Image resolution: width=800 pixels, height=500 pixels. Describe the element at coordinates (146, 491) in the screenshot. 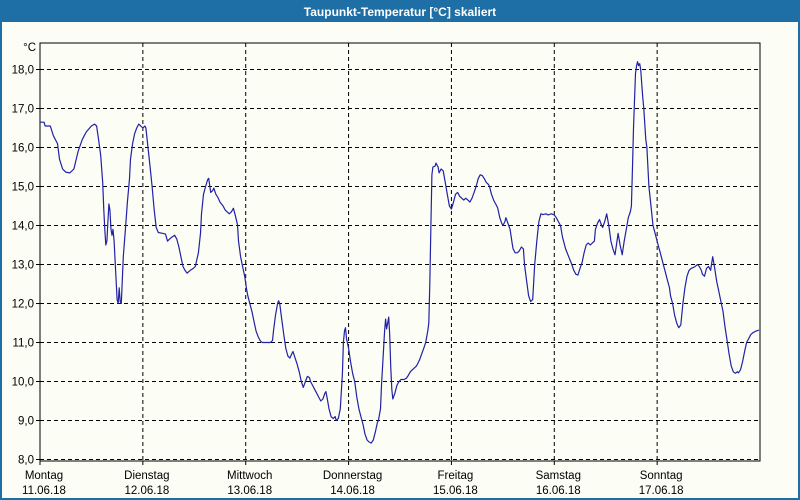

I see `x-date-label: 12.06.18` at that location.